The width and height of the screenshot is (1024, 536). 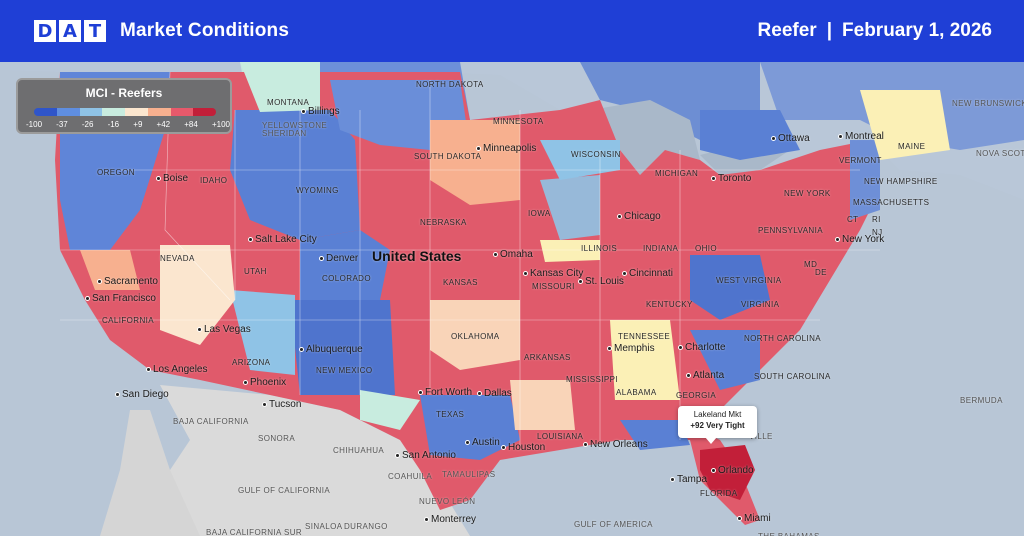 I want to click on mexico-land, so click(x=315, y=460).